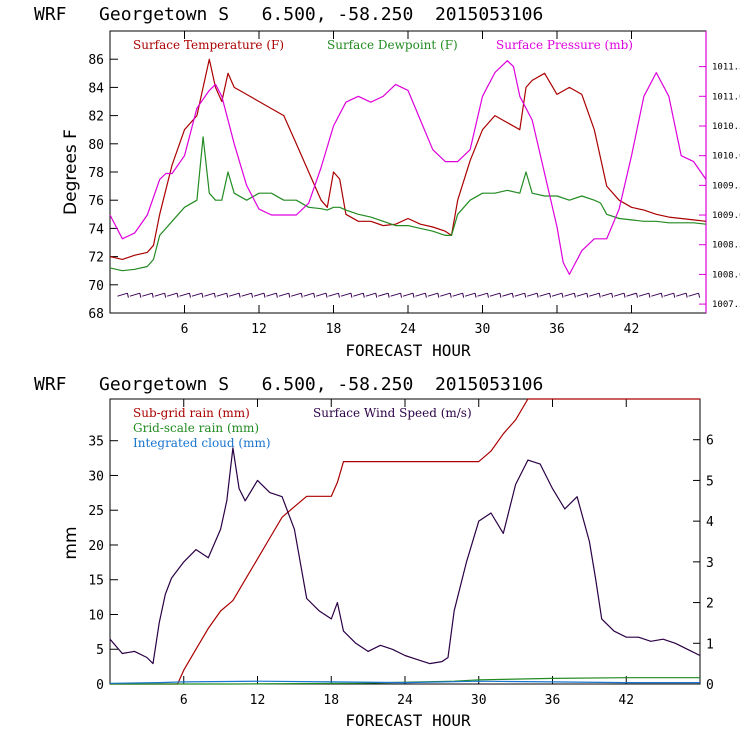 This screenshot has width=740, height=740. What do you see at coordinates (710, 522) in the screenshot?
I see `y2-tick-label: 4` at bounding box center [710, 522].